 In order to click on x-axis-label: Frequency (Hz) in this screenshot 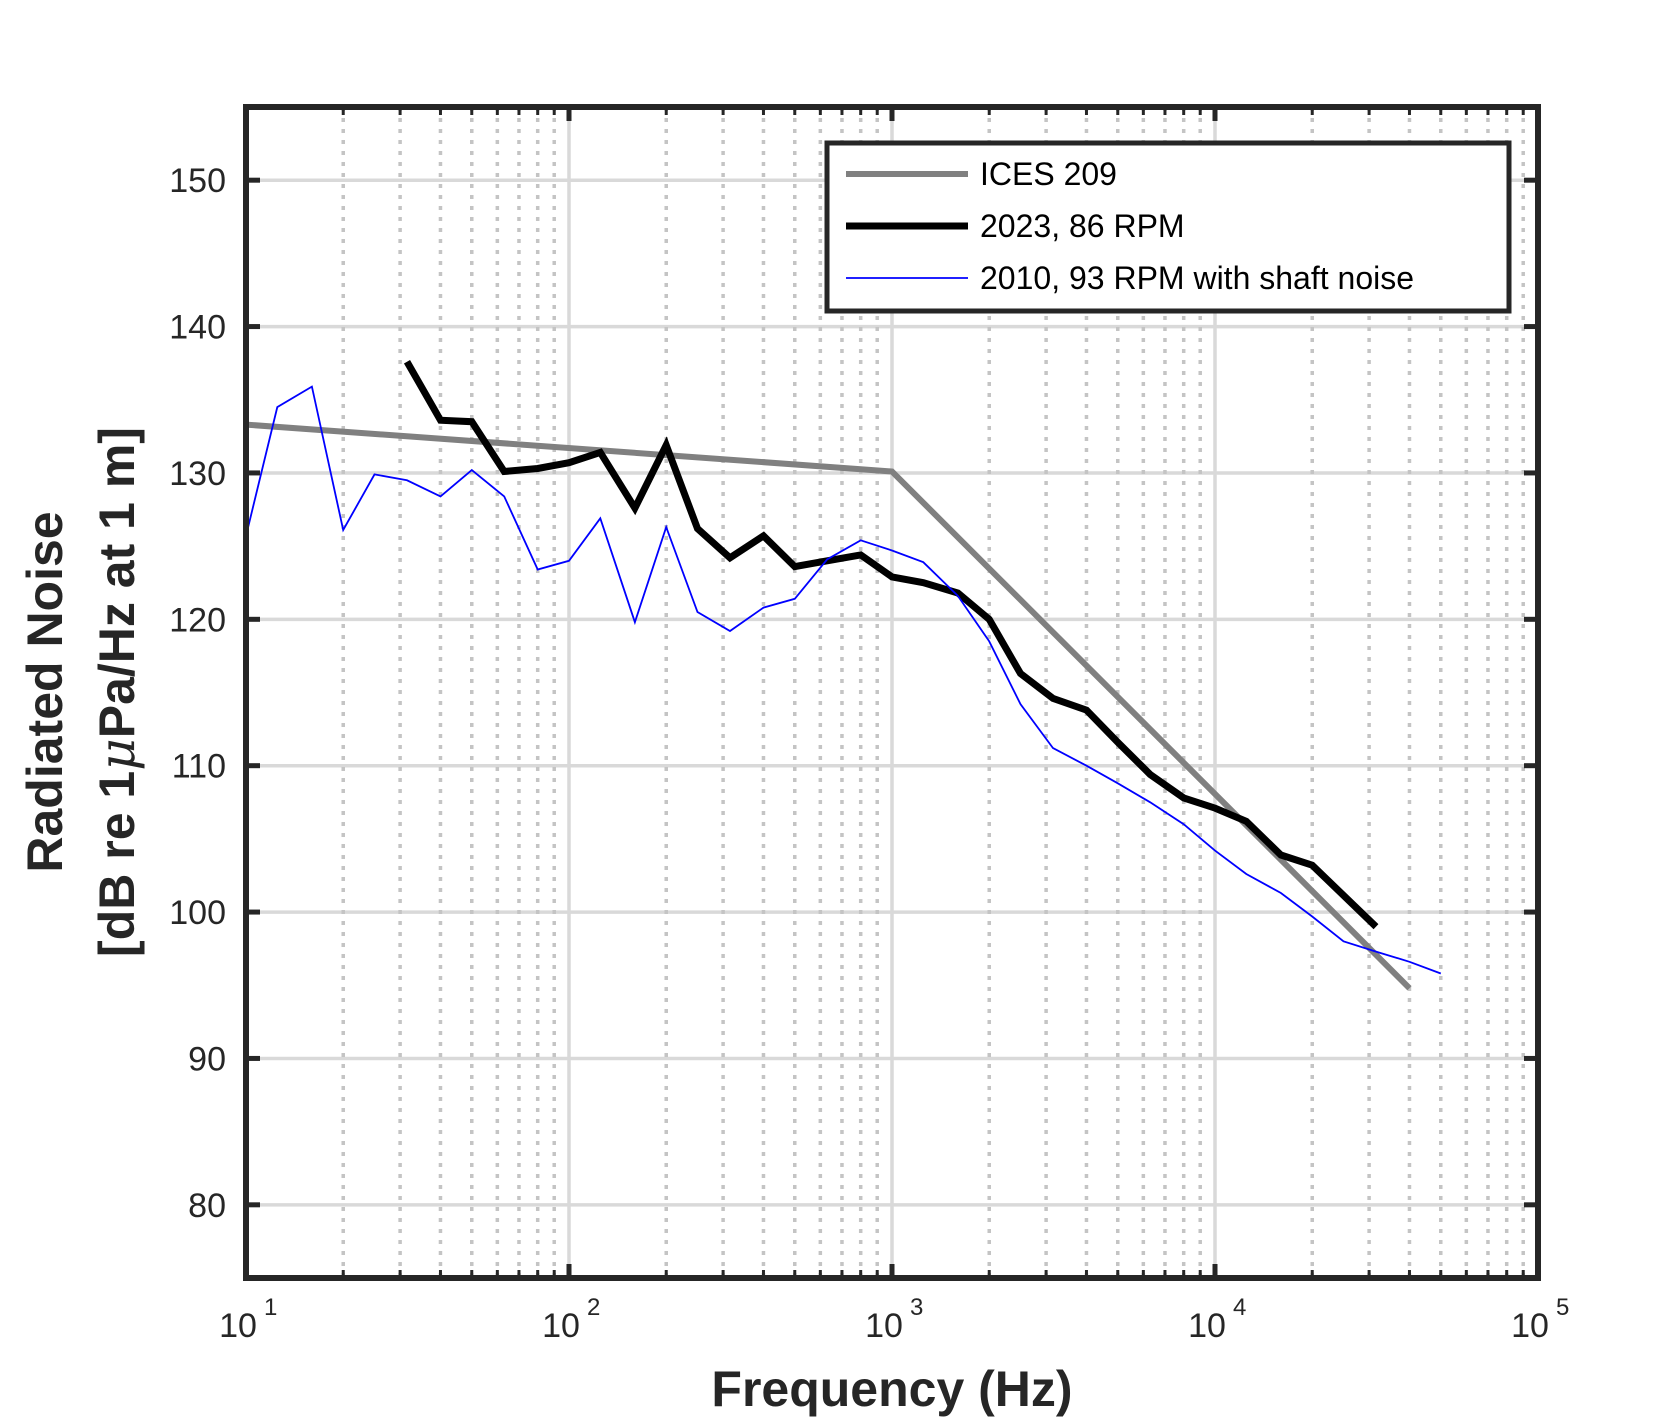, I will do `click(891, 1389)`.